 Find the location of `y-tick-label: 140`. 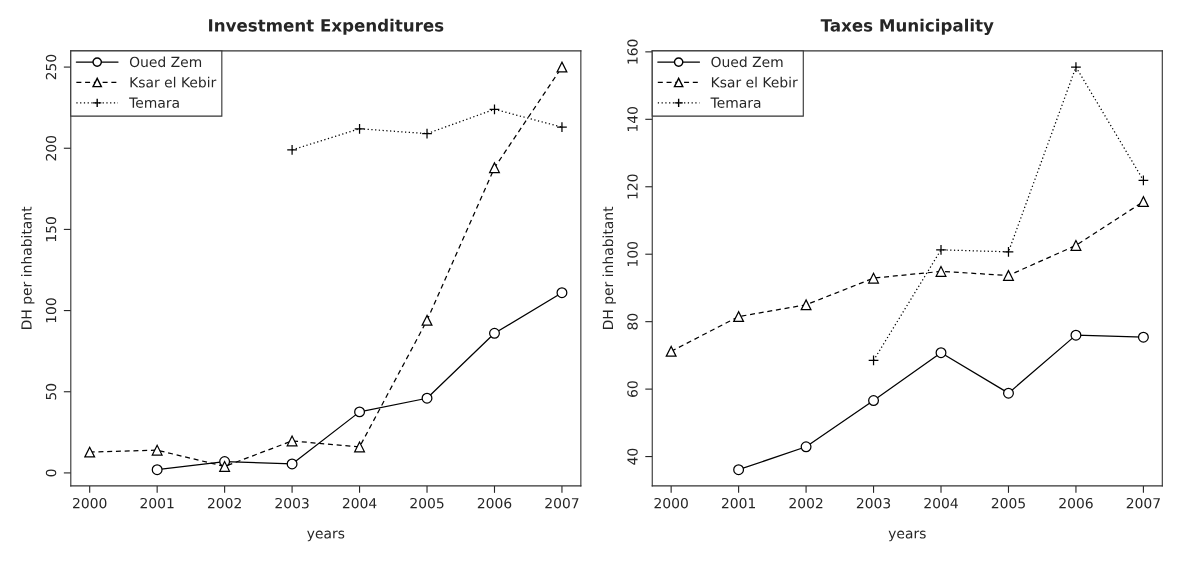

y-tick-label: 140 is located at coordinates (632, 119).